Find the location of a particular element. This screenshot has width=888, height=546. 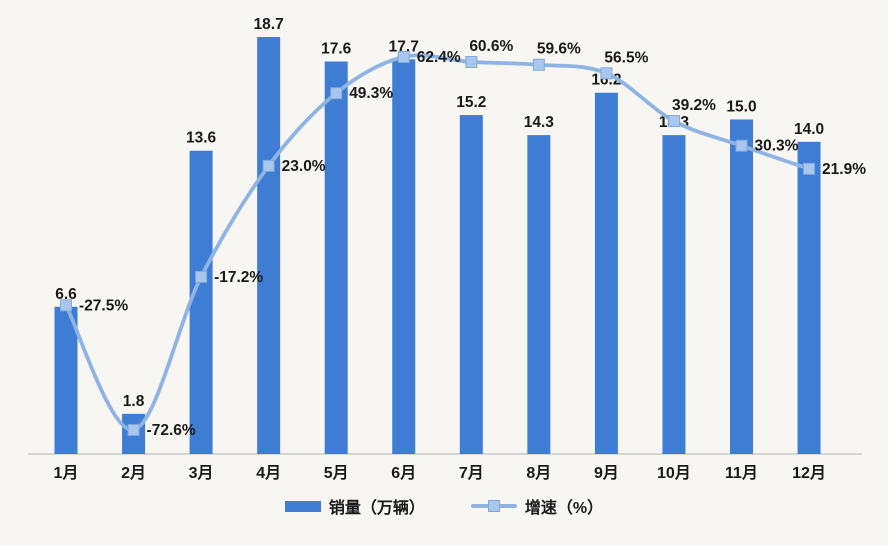

growth-marker-m5 is located at coordinates (336, 93).